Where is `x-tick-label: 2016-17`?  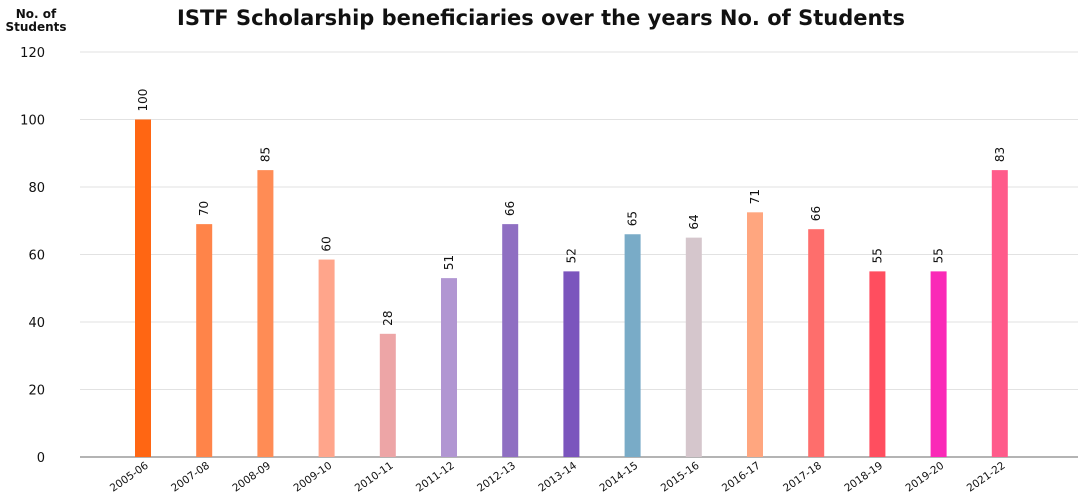 x-tick-label: 2016-17 is located at coordinates (741, 477).